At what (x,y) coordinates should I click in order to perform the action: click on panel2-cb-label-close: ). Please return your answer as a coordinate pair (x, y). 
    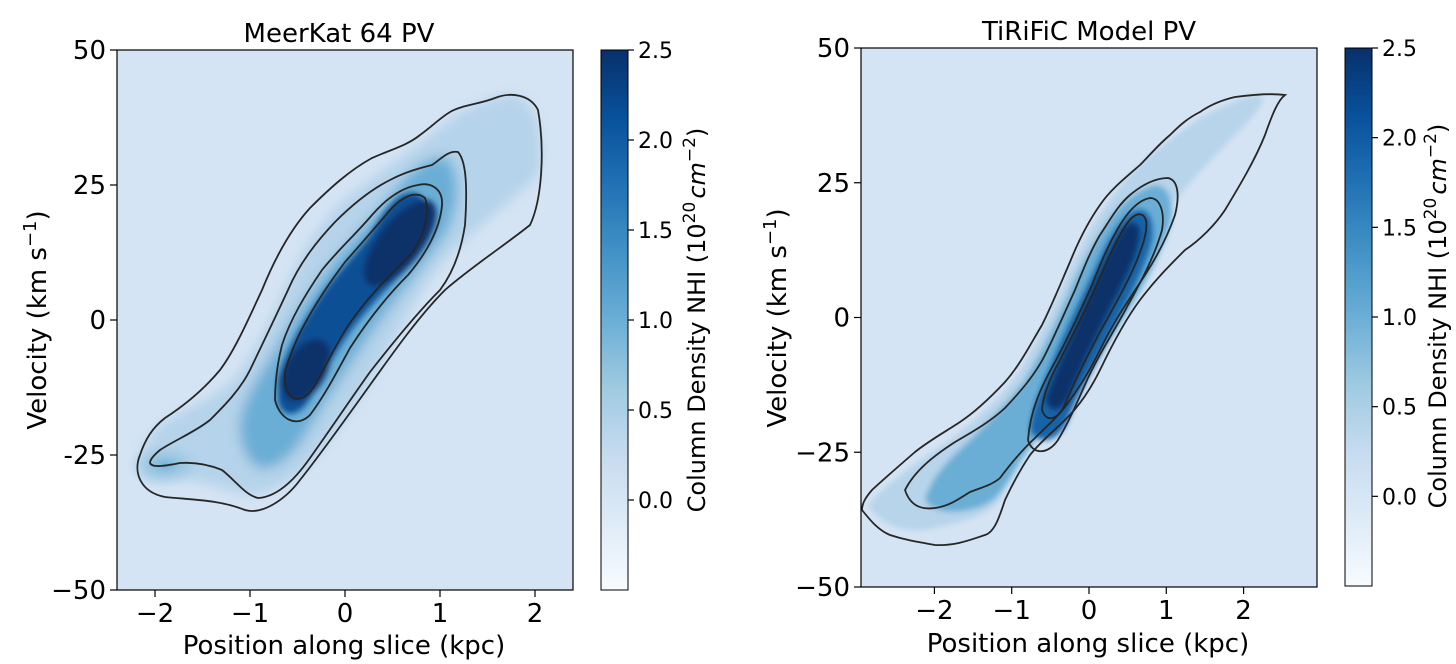
    Looking at the image, I should click on (1438, 128).